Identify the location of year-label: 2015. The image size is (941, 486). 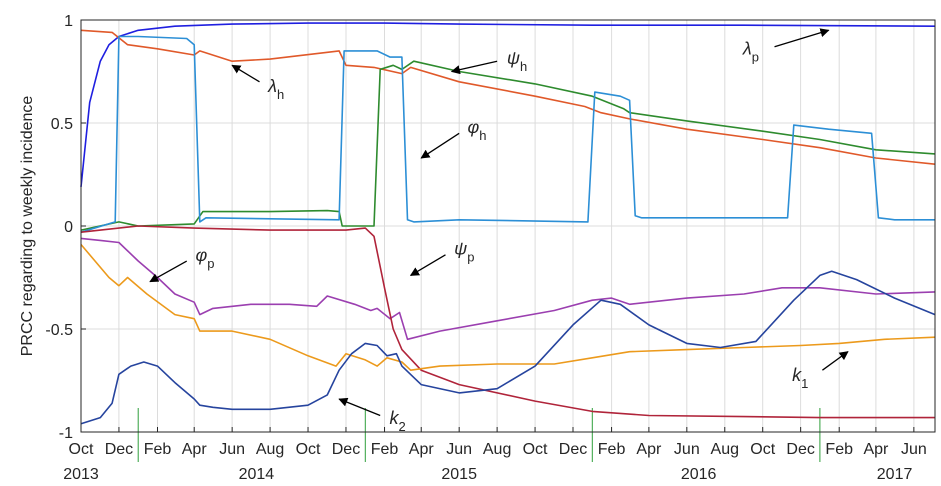
(459, 474).